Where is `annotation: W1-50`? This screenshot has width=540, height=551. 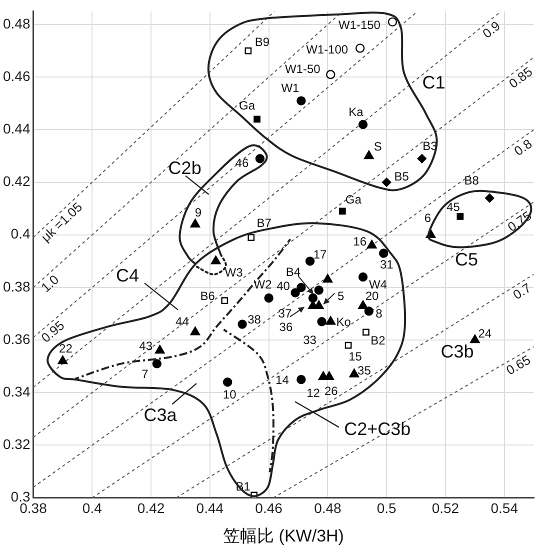
annotation: W1-50 is located at coordinates (302, 69).